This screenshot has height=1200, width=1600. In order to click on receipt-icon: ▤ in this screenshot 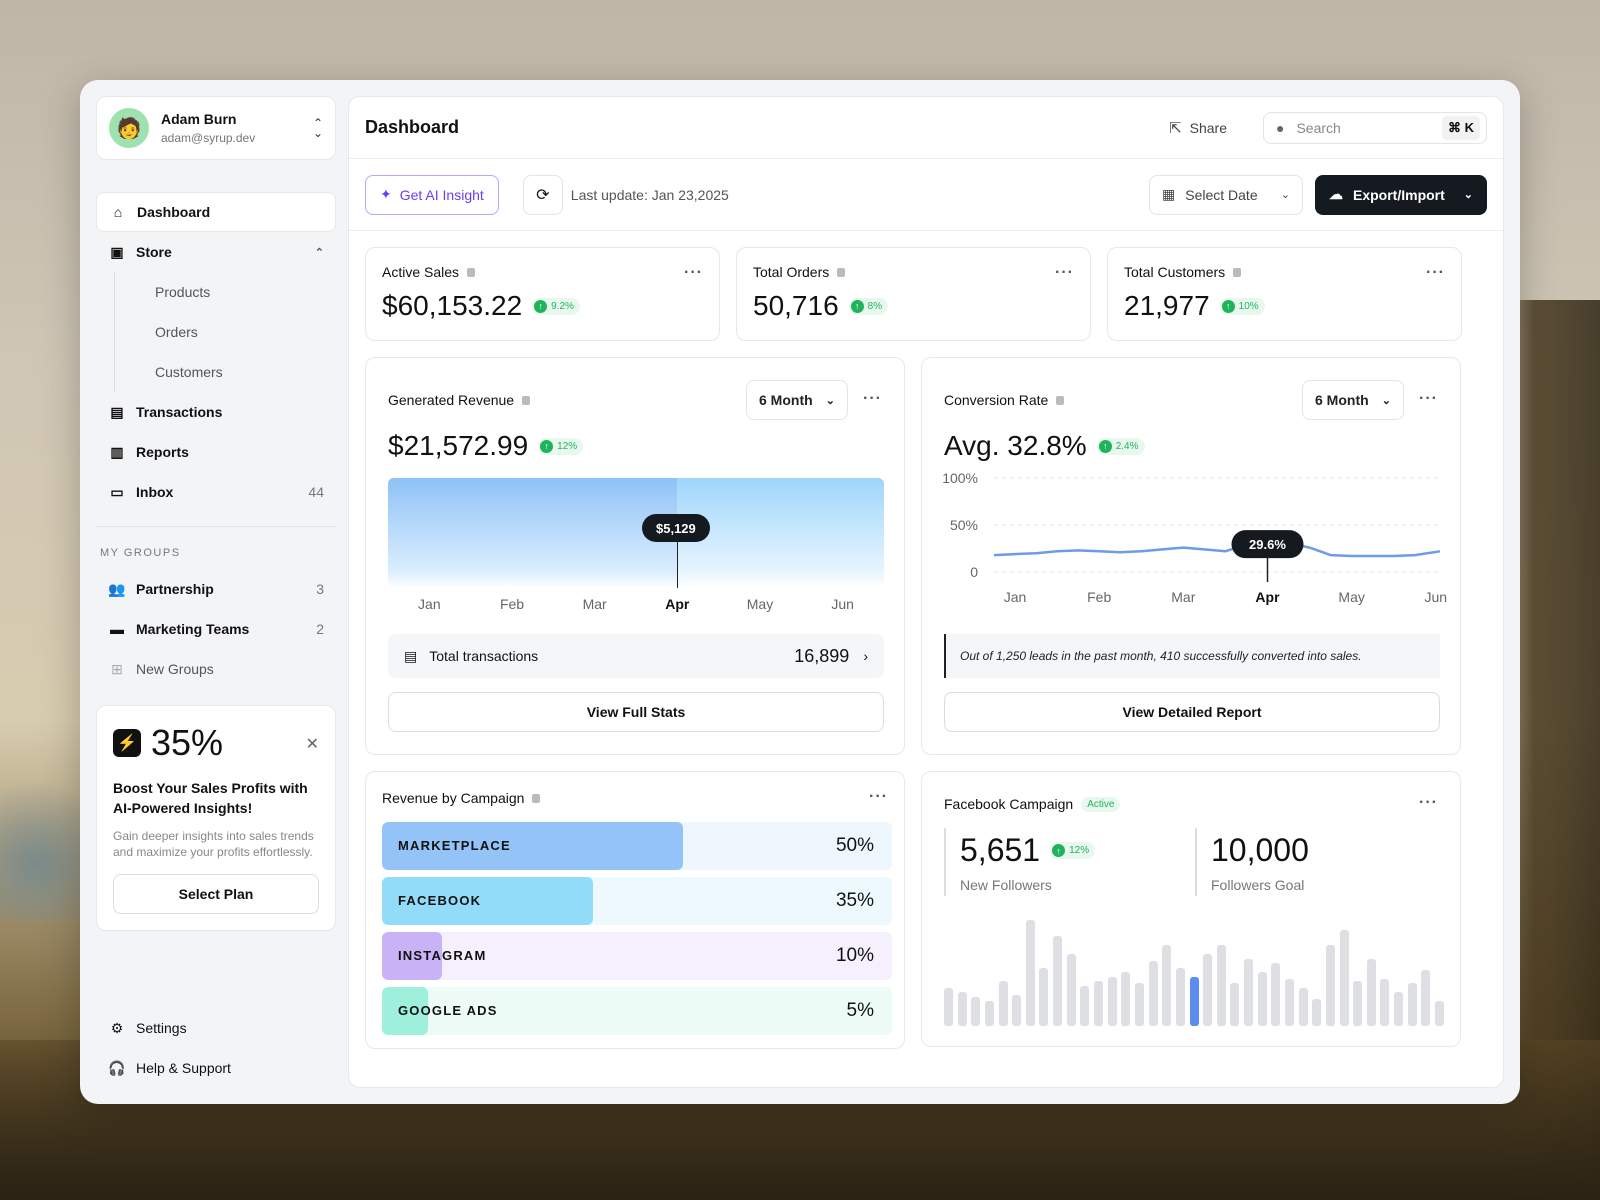, I will do `click(117, 411)`.